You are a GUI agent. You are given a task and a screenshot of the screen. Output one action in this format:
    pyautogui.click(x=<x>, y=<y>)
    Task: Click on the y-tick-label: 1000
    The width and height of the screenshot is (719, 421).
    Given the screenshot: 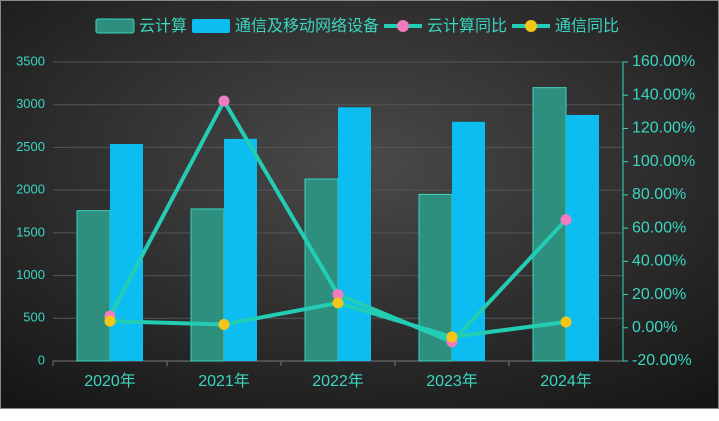 What is the action you would take?
    pyautogui.click(x=30, y=274)
    